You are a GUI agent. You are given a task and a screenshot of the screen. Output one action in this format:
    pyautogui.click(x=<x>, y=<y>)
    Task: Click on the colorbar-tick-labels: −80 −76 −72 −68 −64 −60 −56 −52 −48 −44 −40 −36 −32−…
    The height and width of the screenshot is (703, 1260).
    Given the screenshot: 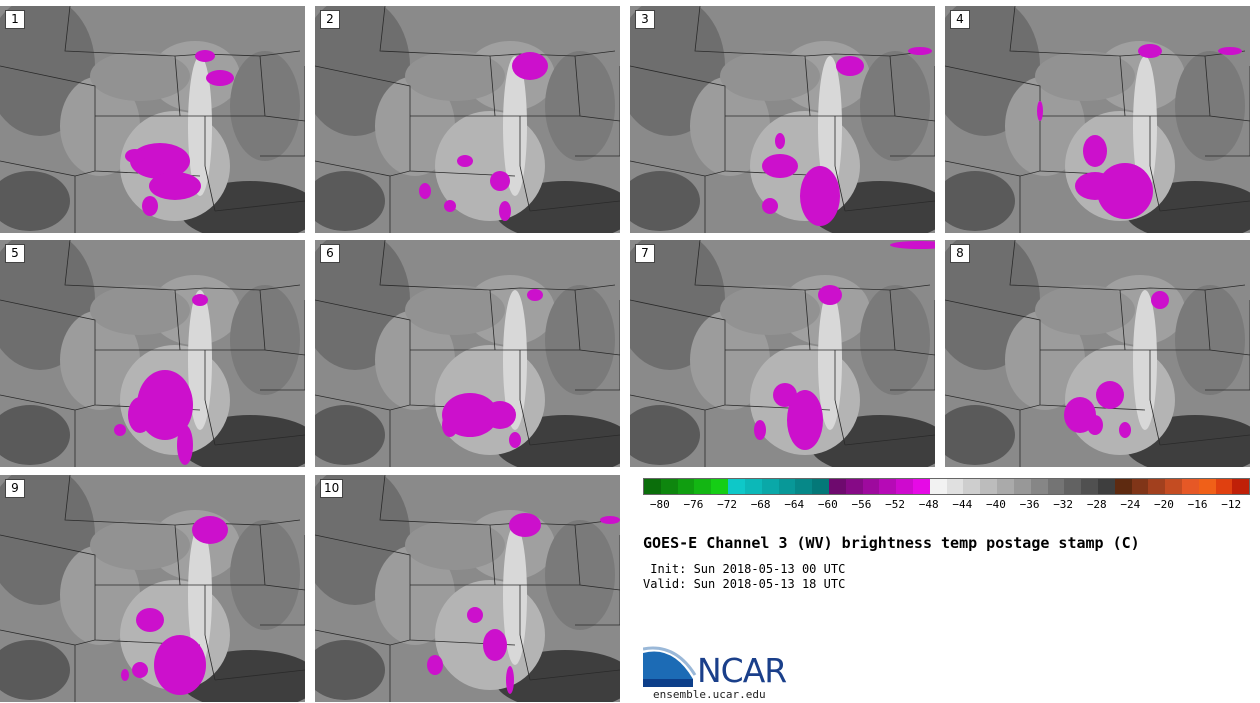 What is the action you would take?
    pyautogui.click(x=945, y=505)
    